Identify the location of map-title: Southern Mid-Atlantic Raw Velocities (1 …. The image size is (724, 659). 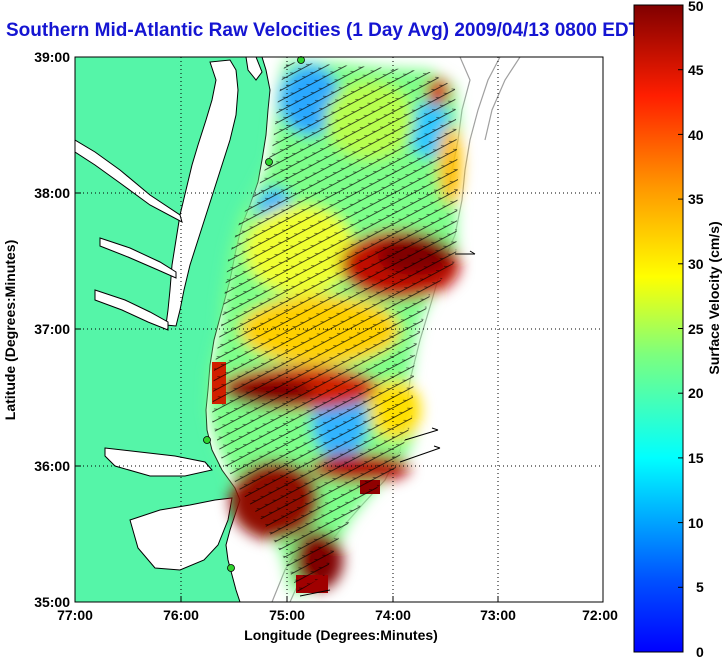
(323, 30).